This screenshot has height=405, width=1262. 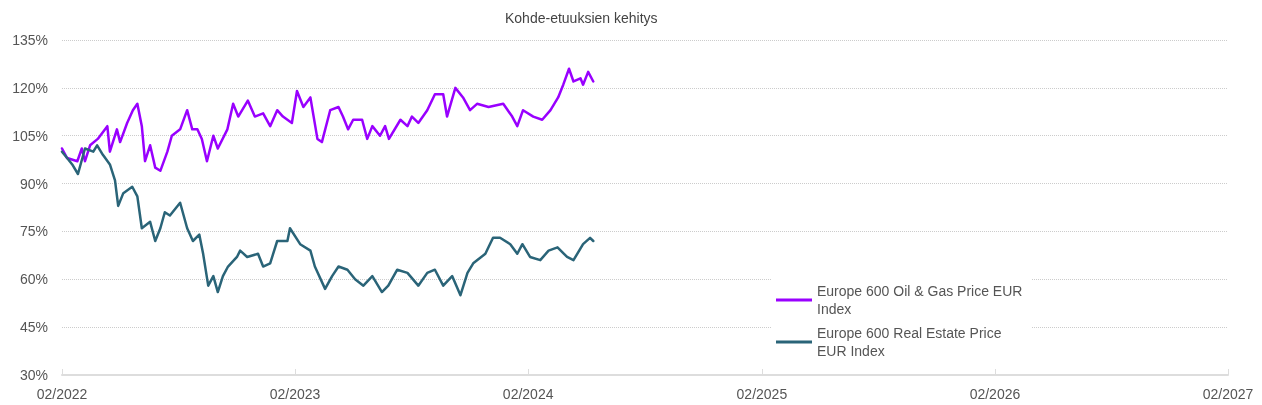 I want to click on y-tick-label: 90%, so click(x=33, y=183).